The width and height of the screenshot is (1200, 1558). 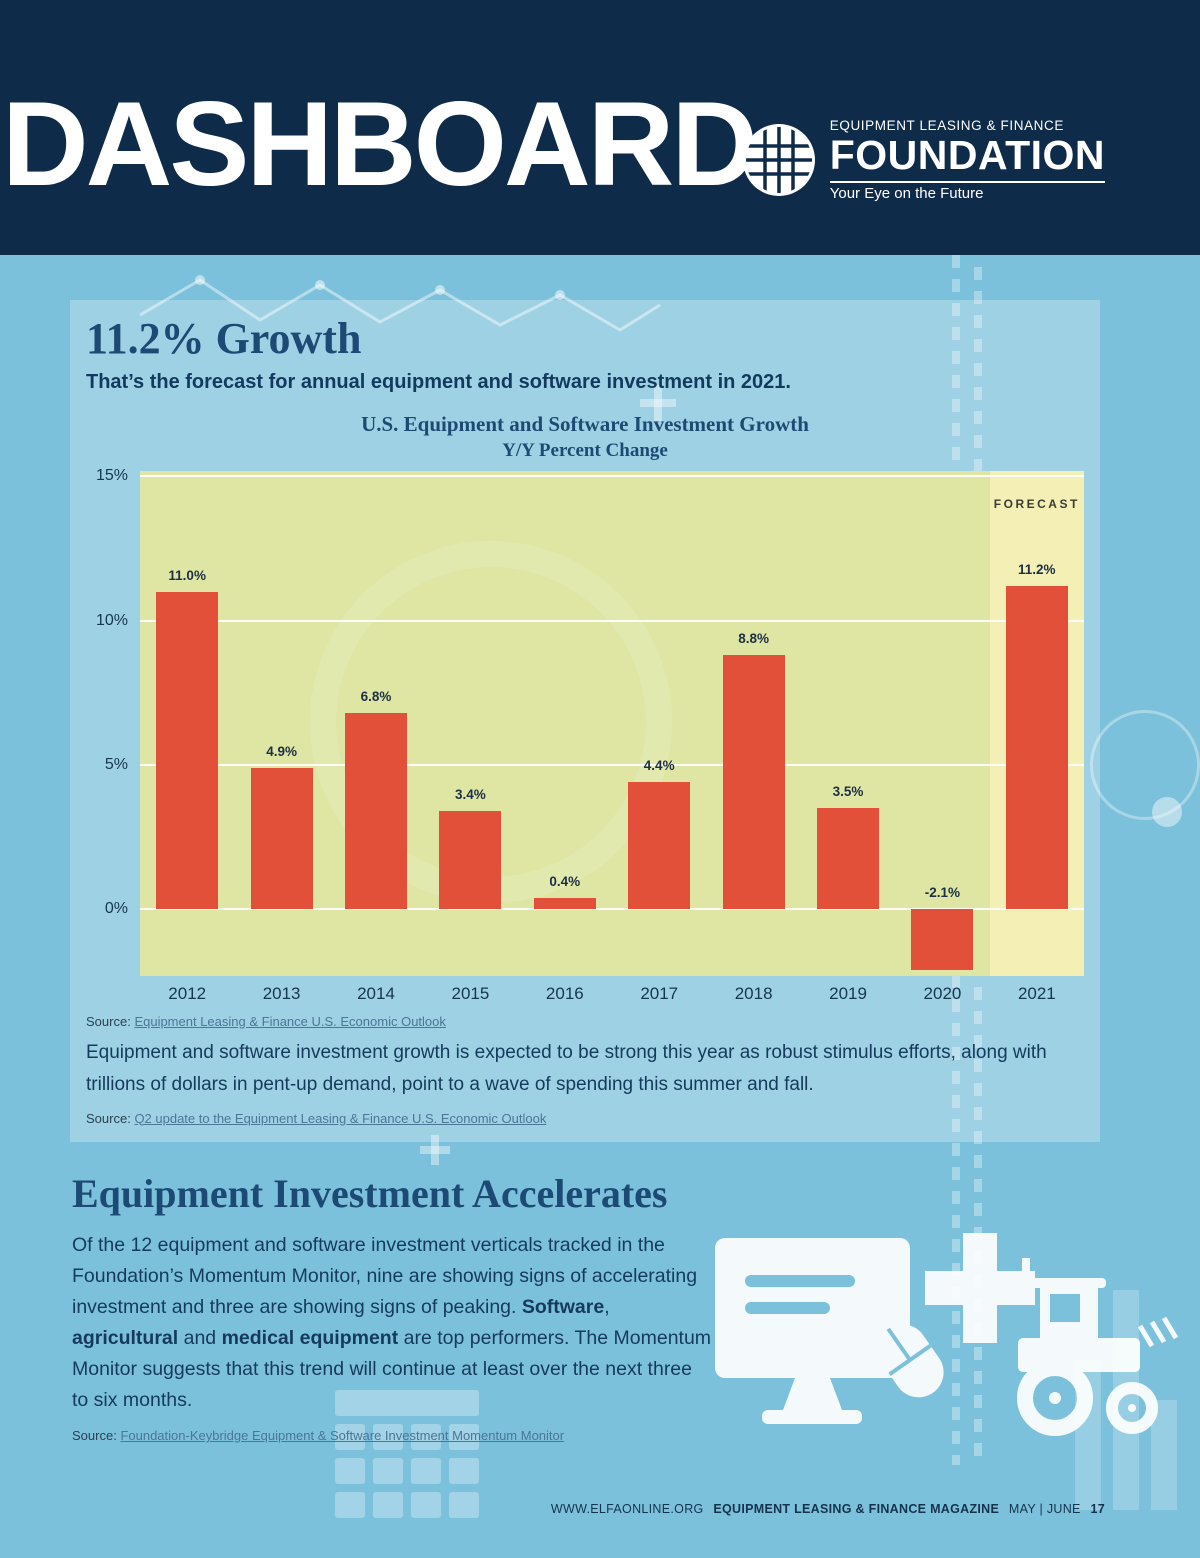 I want to click on bar-value-label: 4.4%, so click(x=659, y=766).